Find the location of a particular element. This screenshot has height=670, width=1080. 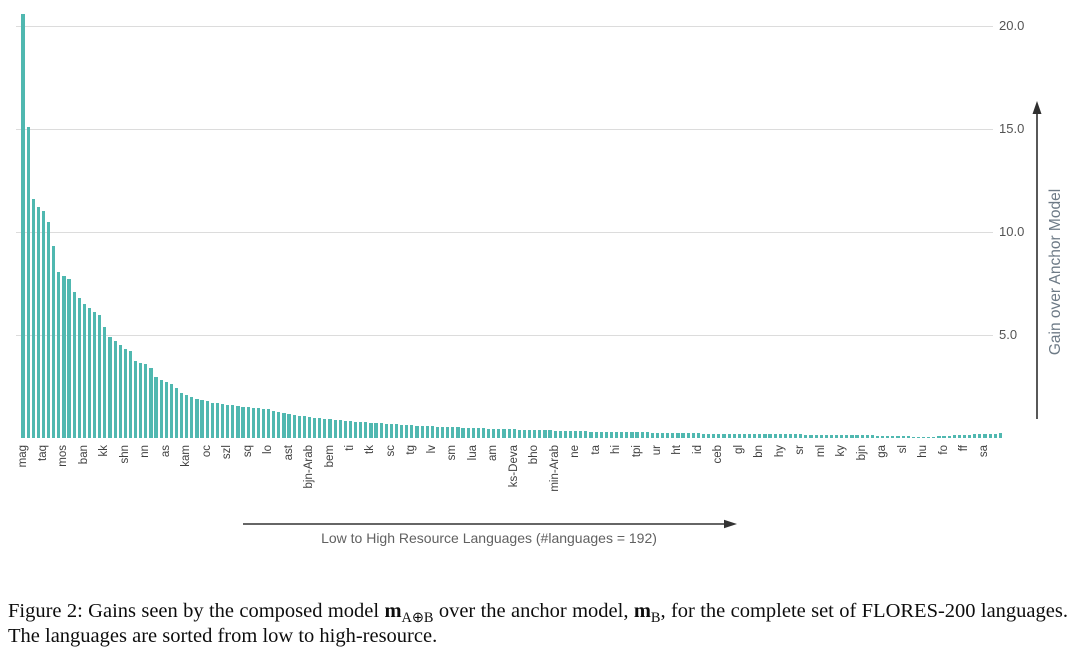

gridline-y-5.0 is located at coordinates (504, 335).